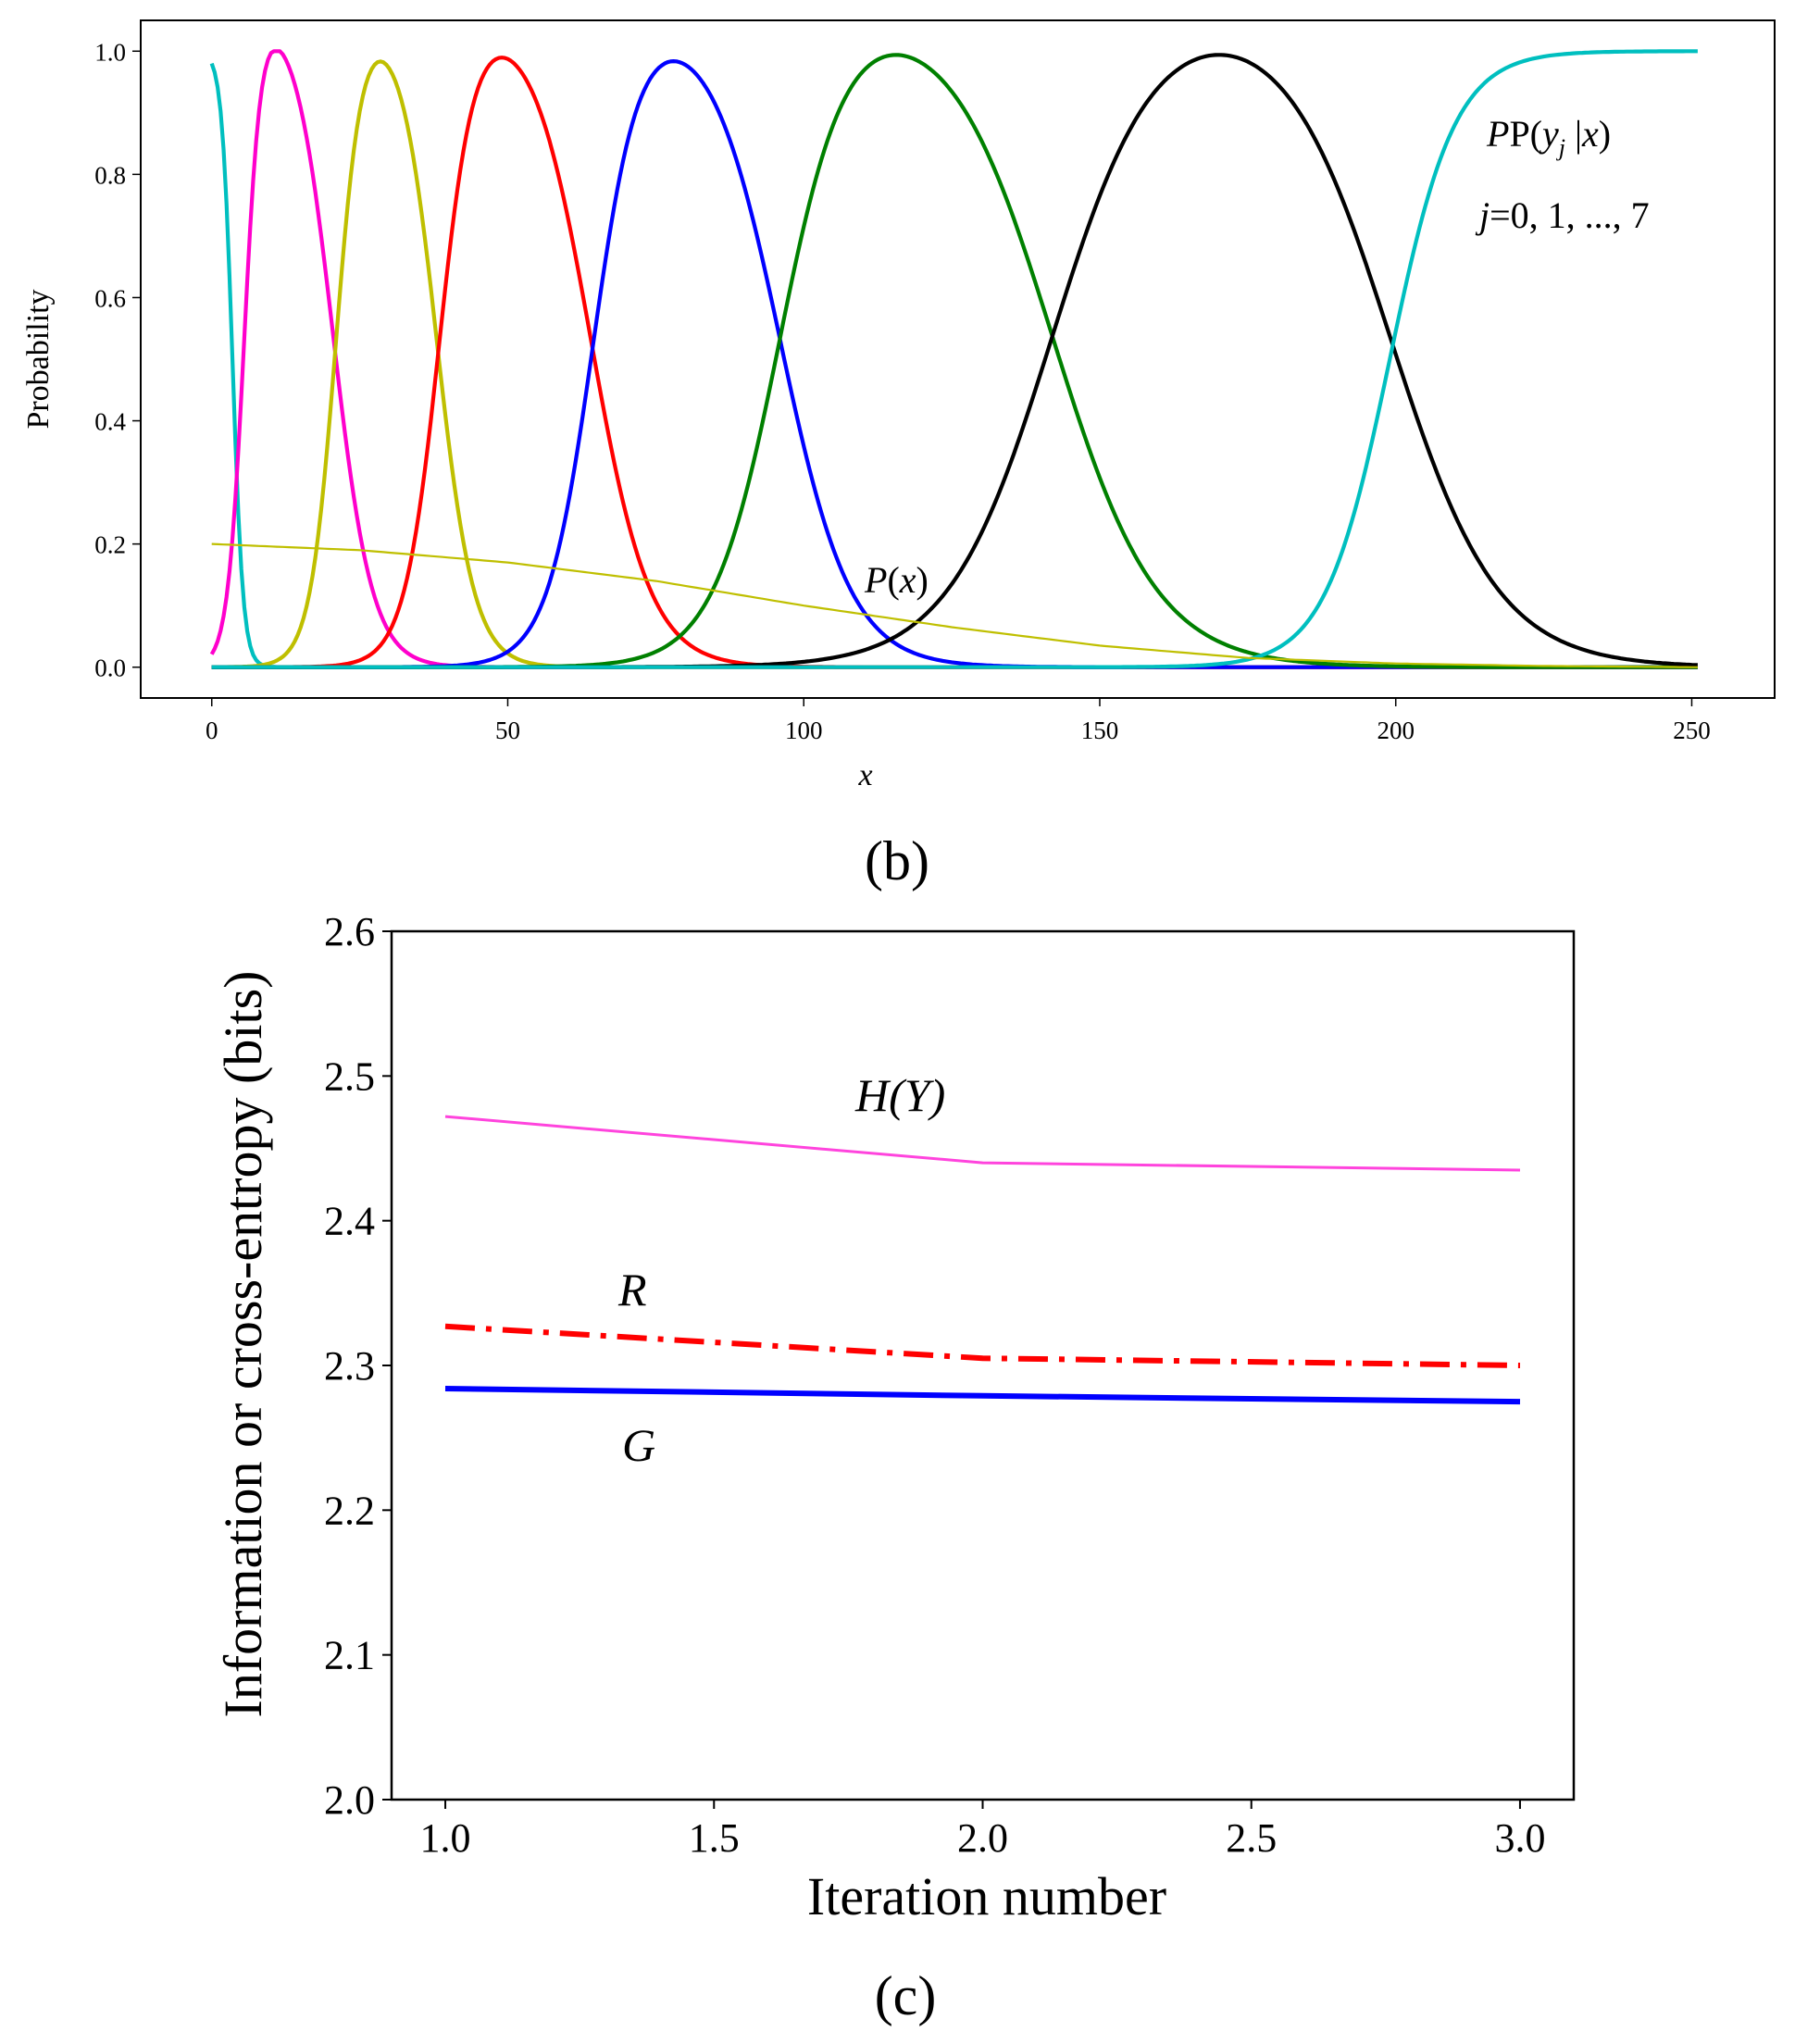  Describe the element at coordinates (906, 1995) in the screenshot. I see `panel-c-label: (c)` at that location.